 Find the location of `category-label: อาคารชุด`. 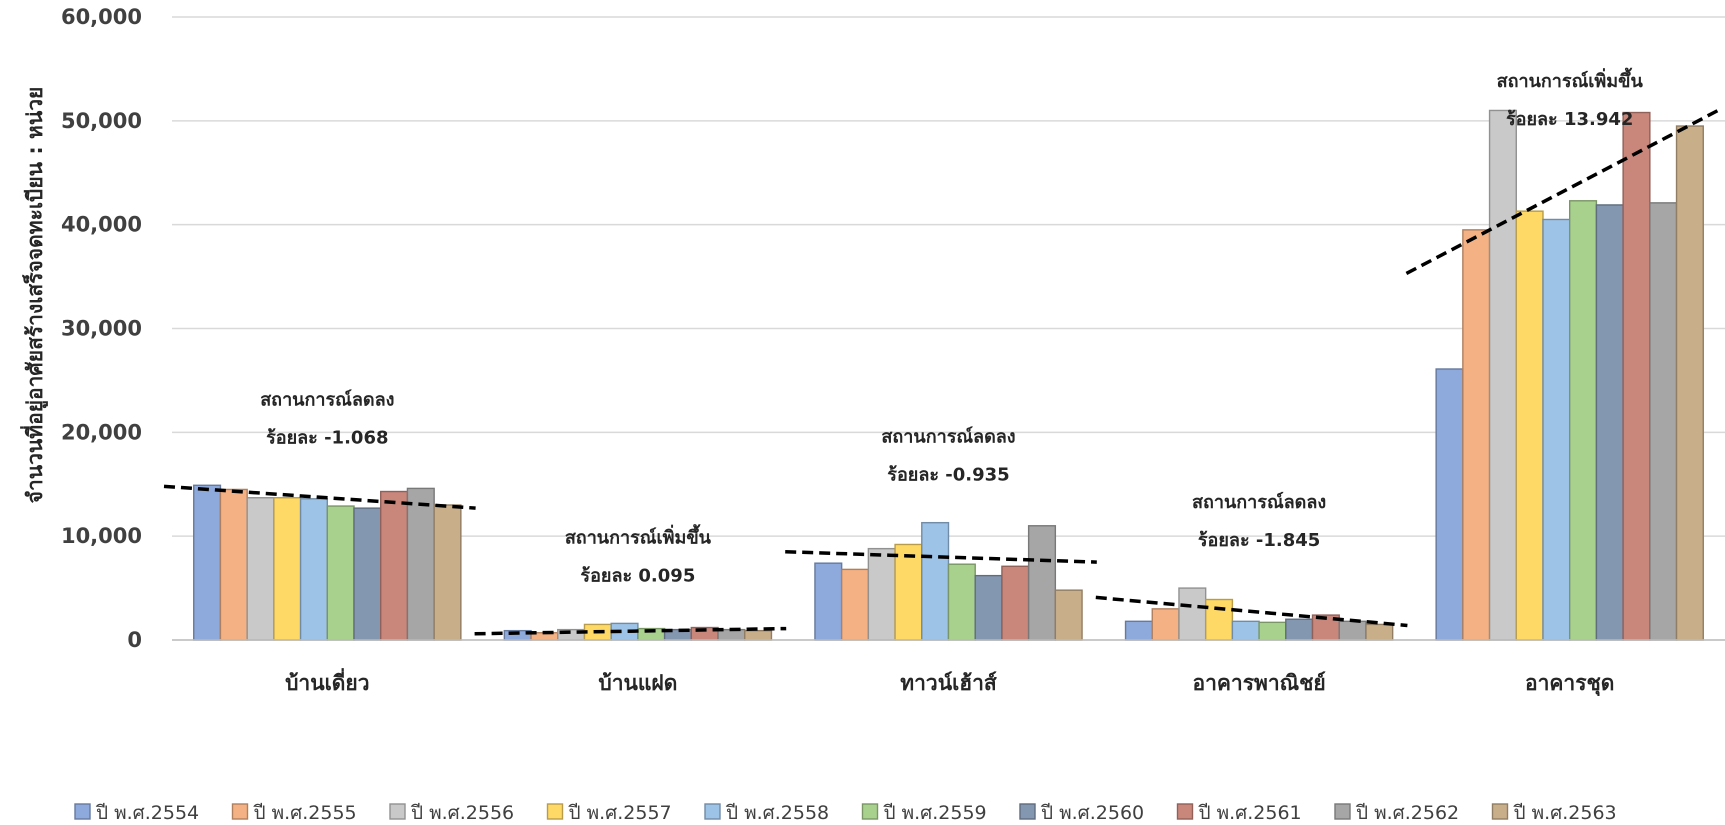

category-label: อาคารชุด is located at coordinates (1569, 684).